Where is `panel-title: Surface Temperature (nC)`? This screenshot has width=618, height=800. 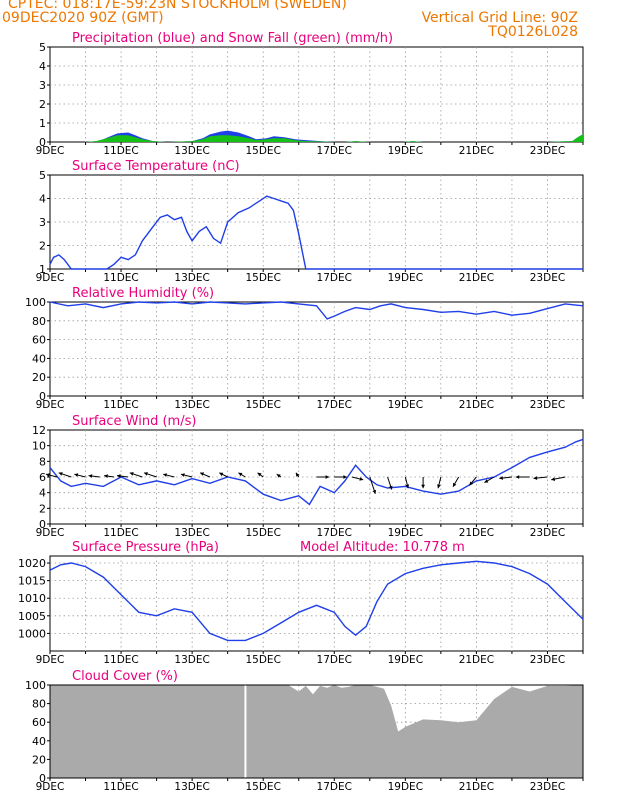
panel-title: Surface Temperature (nC) is located at coordinates (156, 166).